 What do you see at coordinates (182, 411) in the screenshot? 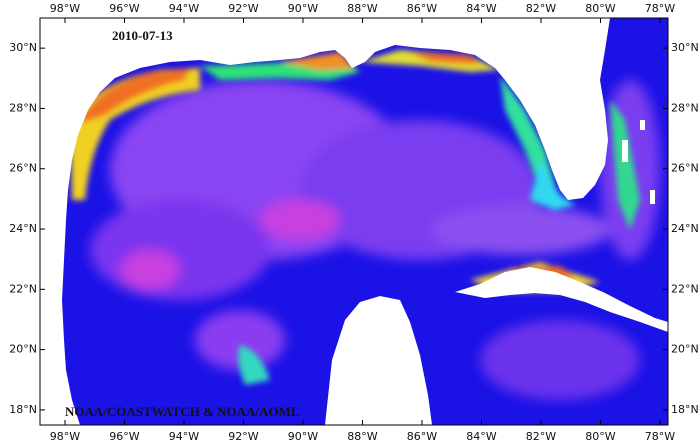
I see `credit: NOAA/COASTWATCH & NOAA/AOML` at bounding box center [182, 411].